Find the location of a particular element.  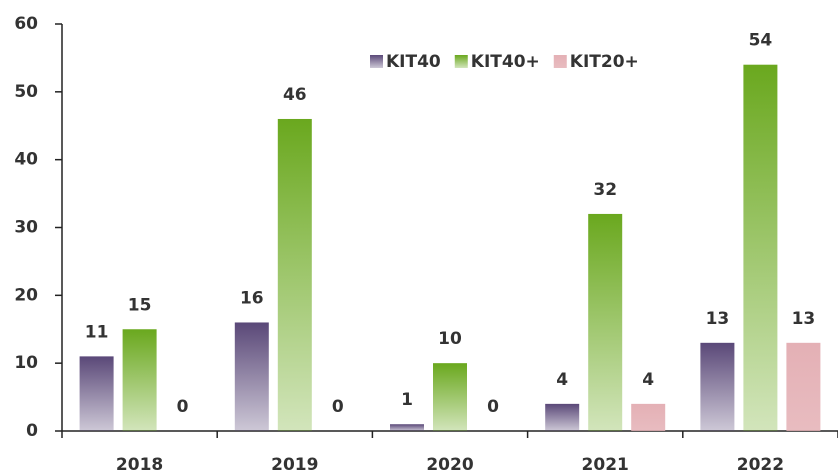

data-label: 54 is located at coordinates (761, 41).